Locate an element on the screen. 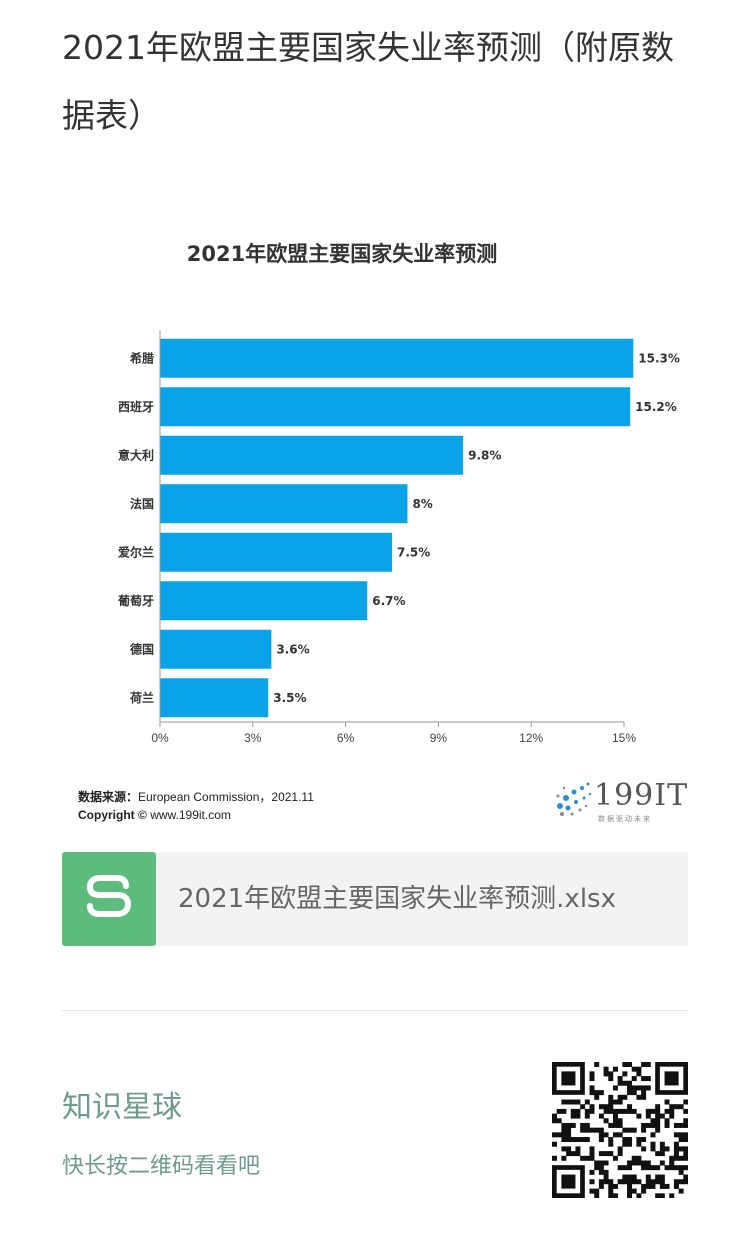 The height and width of the screenshot is (1249, 750). source-text: European Commission，2021.11 is located at coordinates (226, 797).